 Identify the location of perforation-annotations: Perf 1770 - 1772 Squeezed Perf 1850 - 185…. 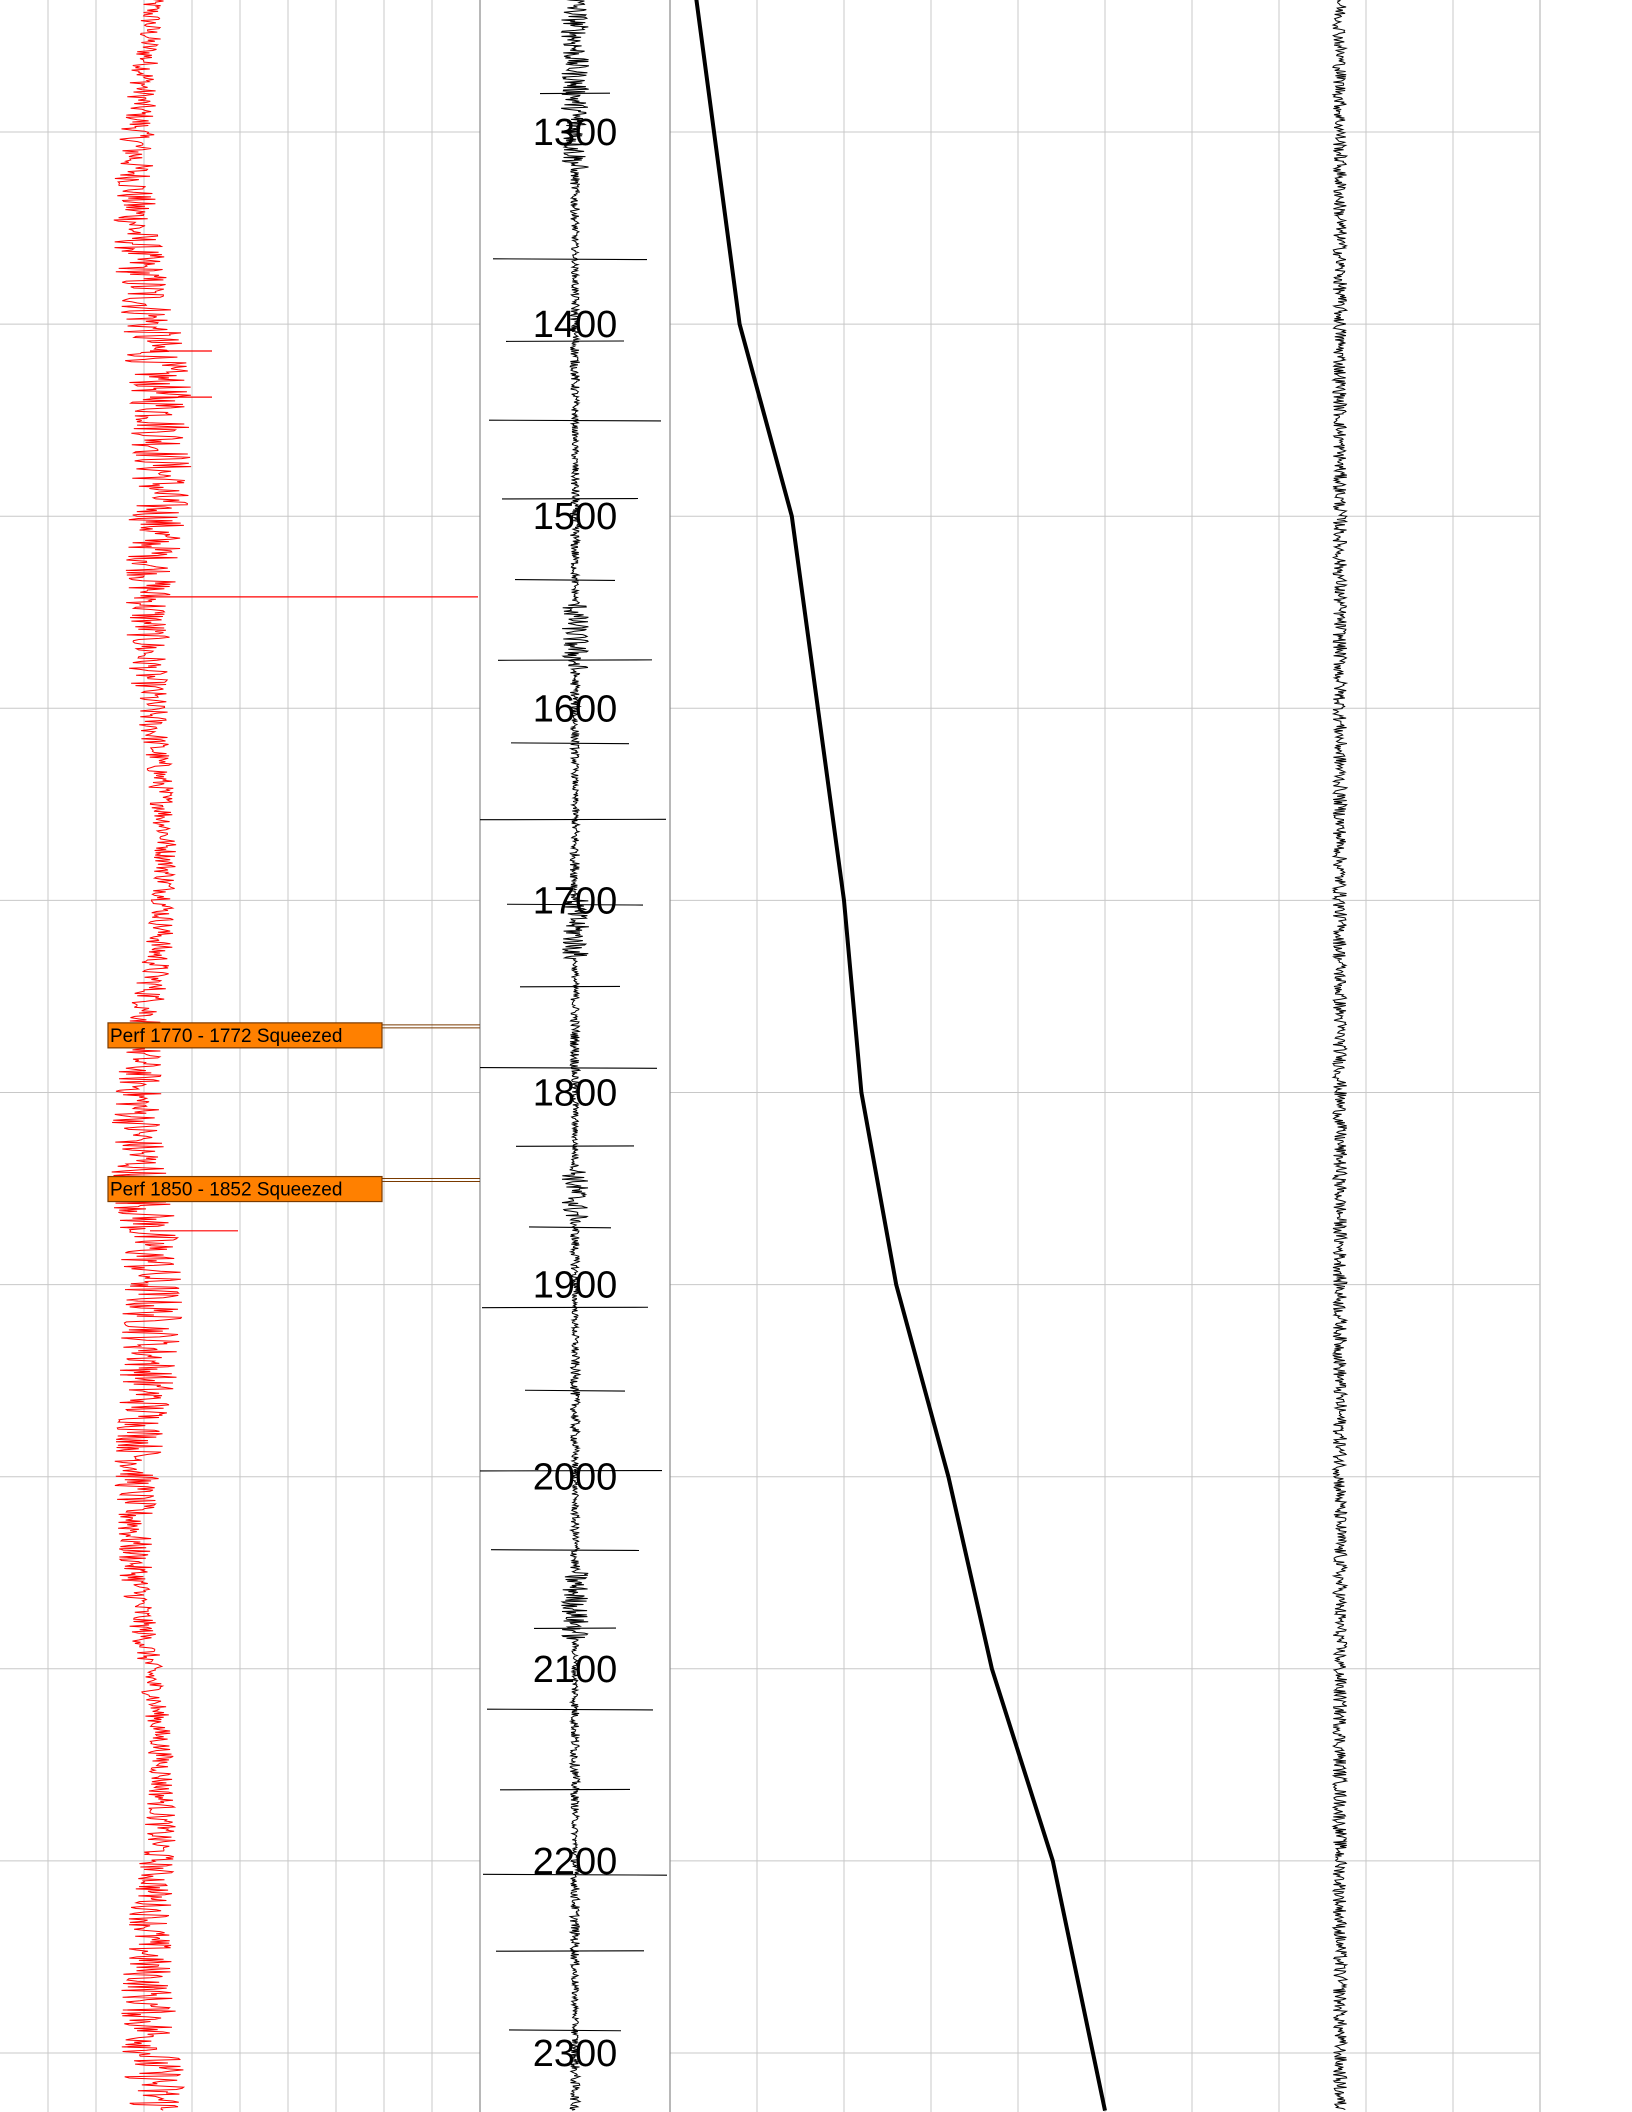
(293, 1112).